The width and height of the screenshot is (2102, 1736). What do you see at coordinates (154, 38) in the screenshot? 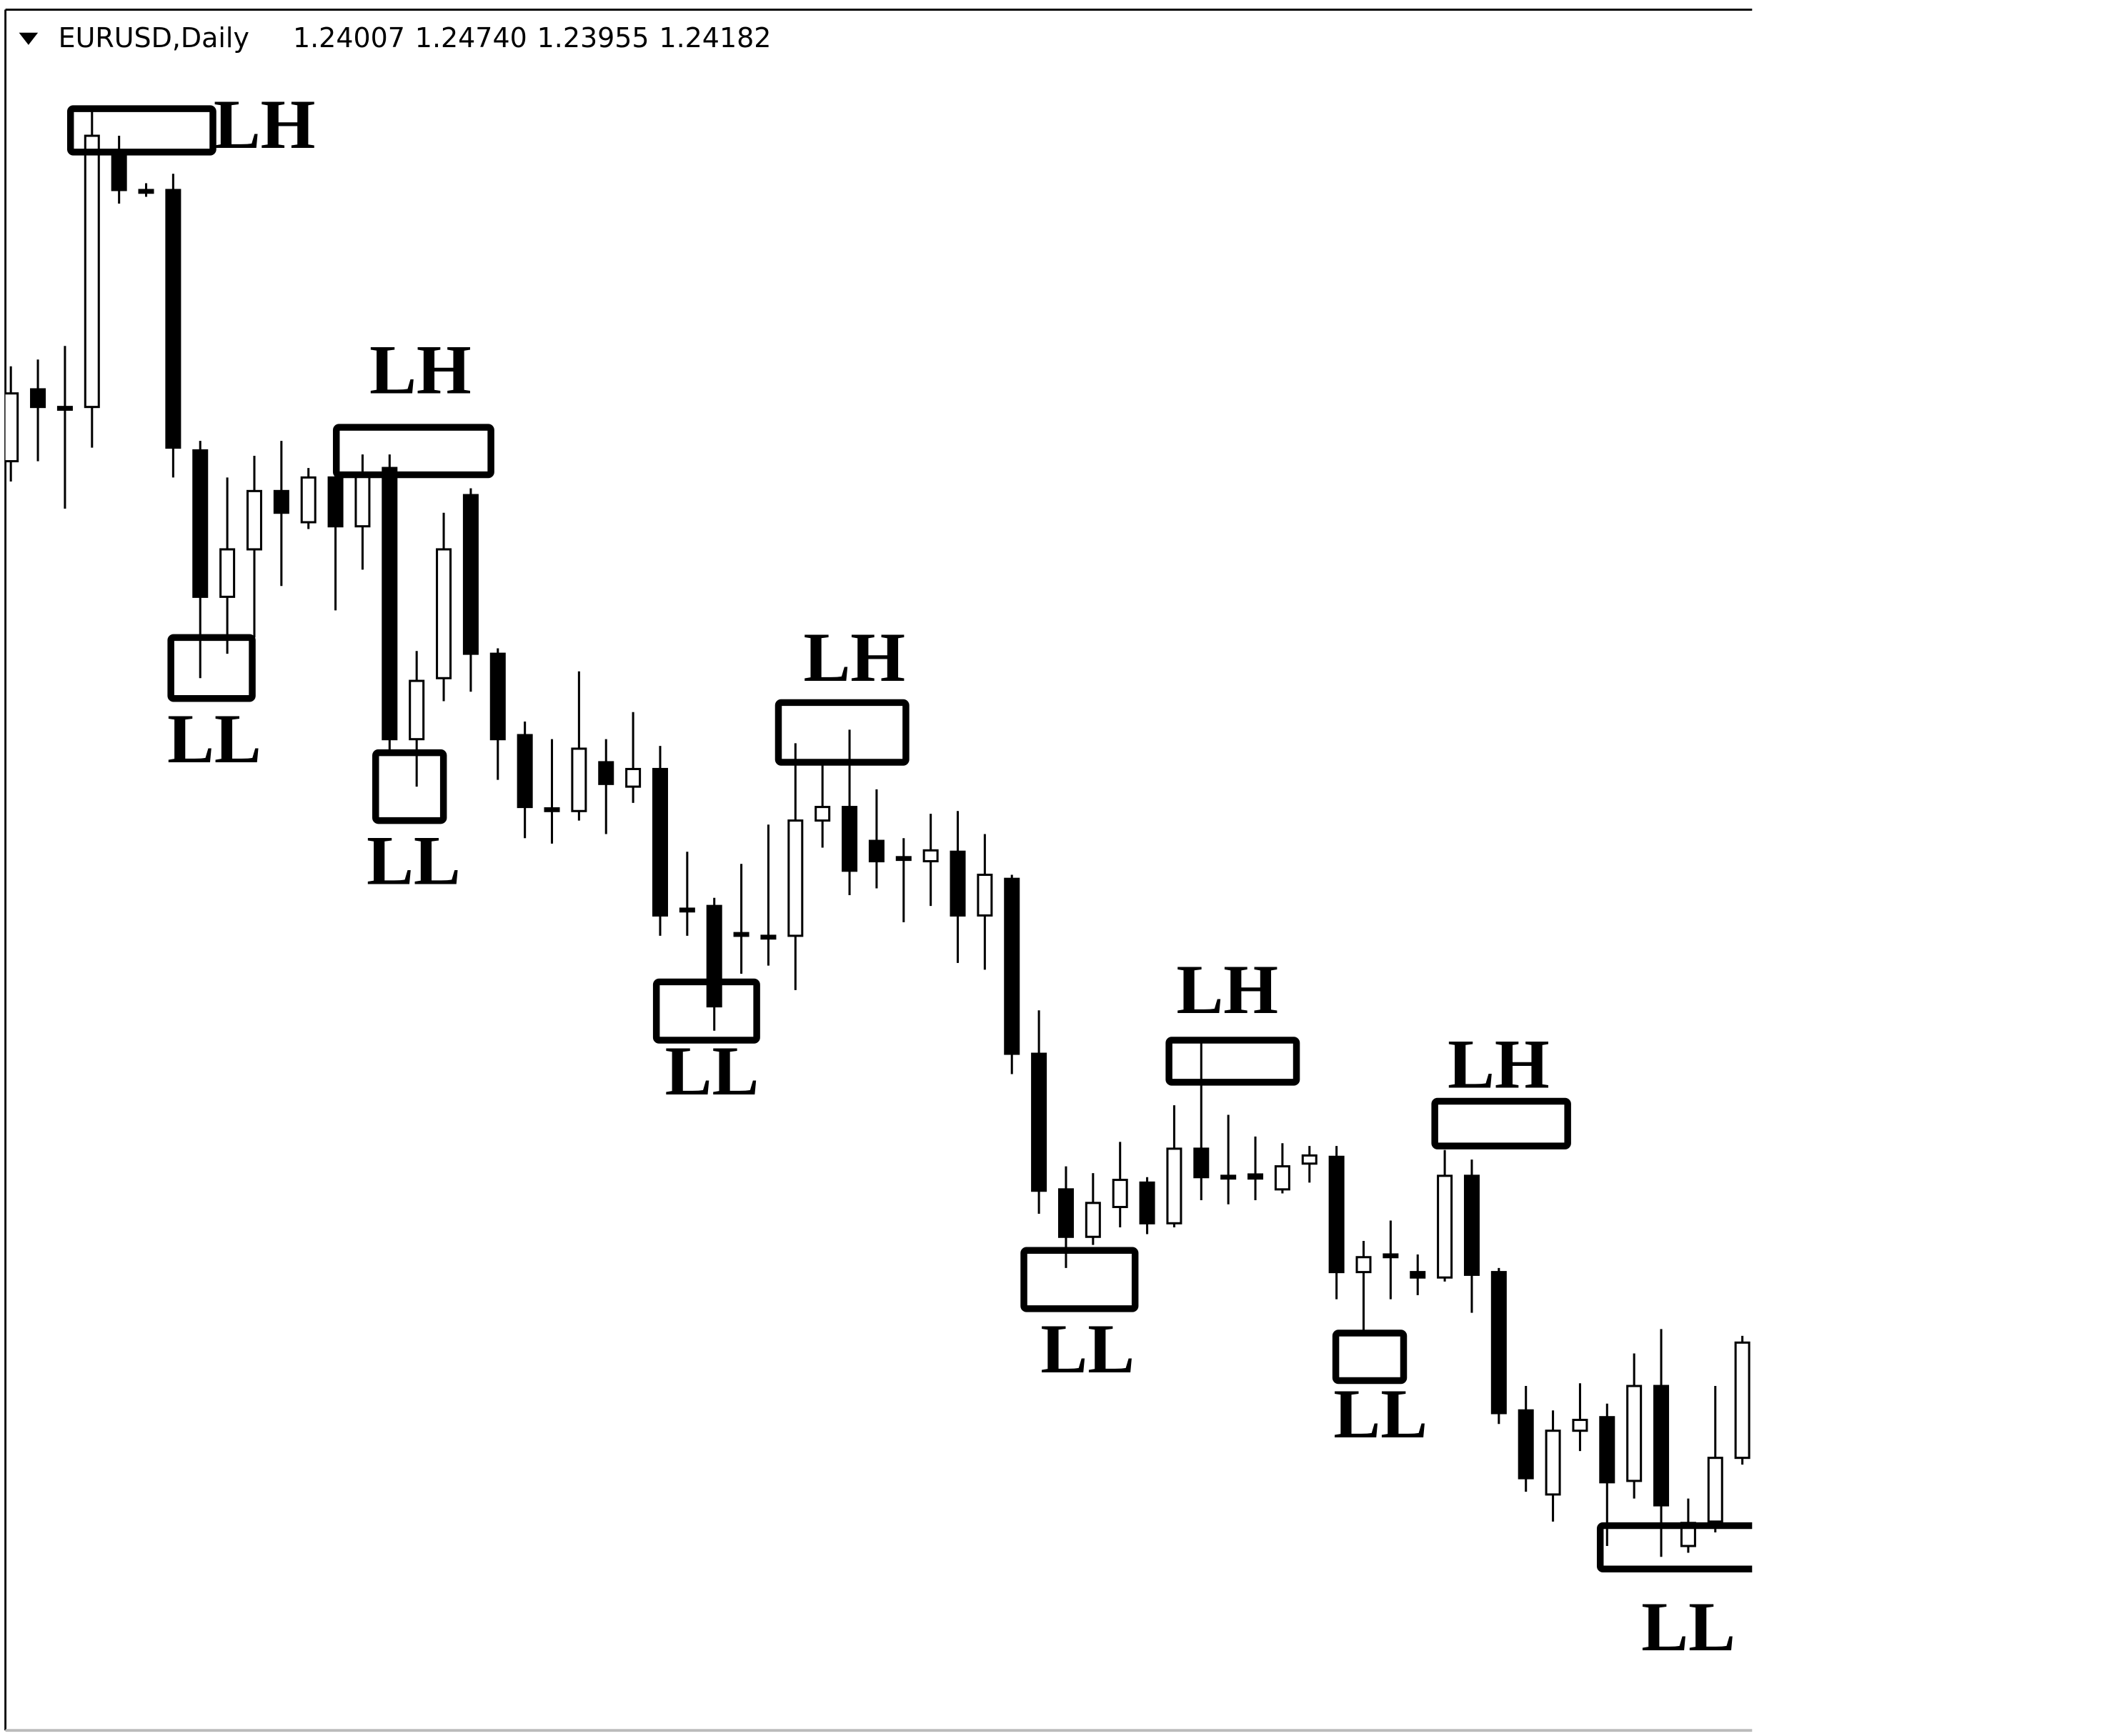
I see `symbol-title: EURUSD,Daily` at bounding box center [154, 38].